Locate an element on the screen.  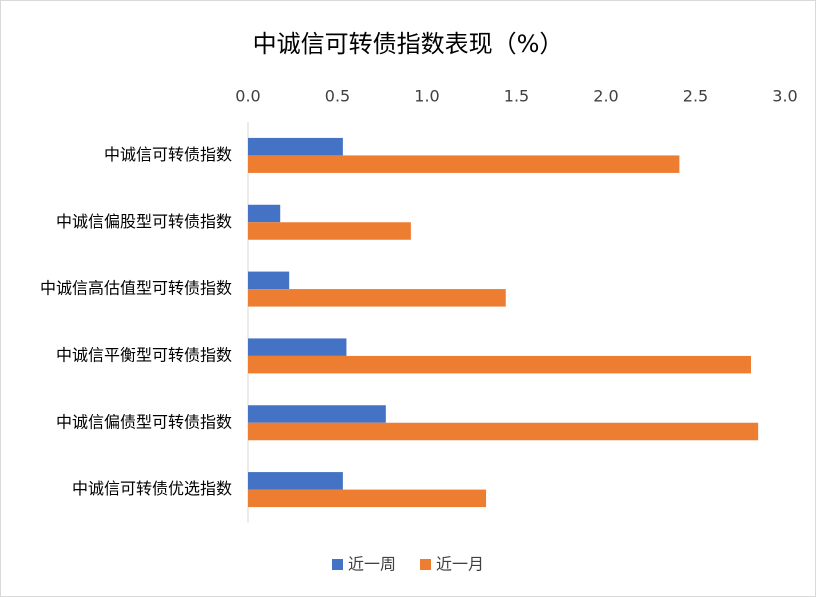
x-tick-label: 1.5 is located at coordinates (516, 96).